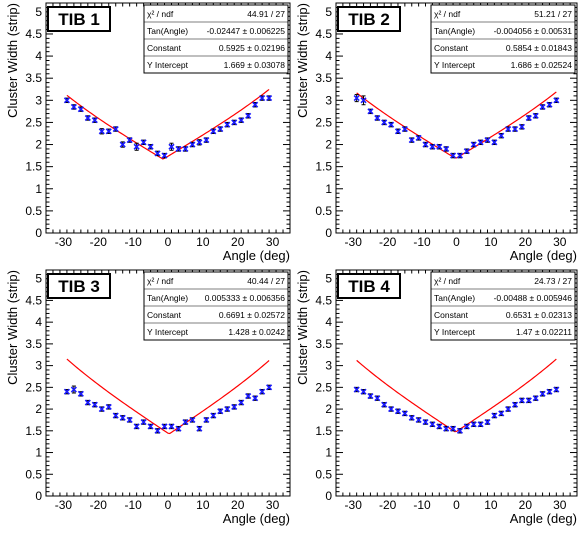  What do you see at coordinates (238, 242) in the screenshot?
I see `x-tick-label: 20` at bounding box center [238, 242].